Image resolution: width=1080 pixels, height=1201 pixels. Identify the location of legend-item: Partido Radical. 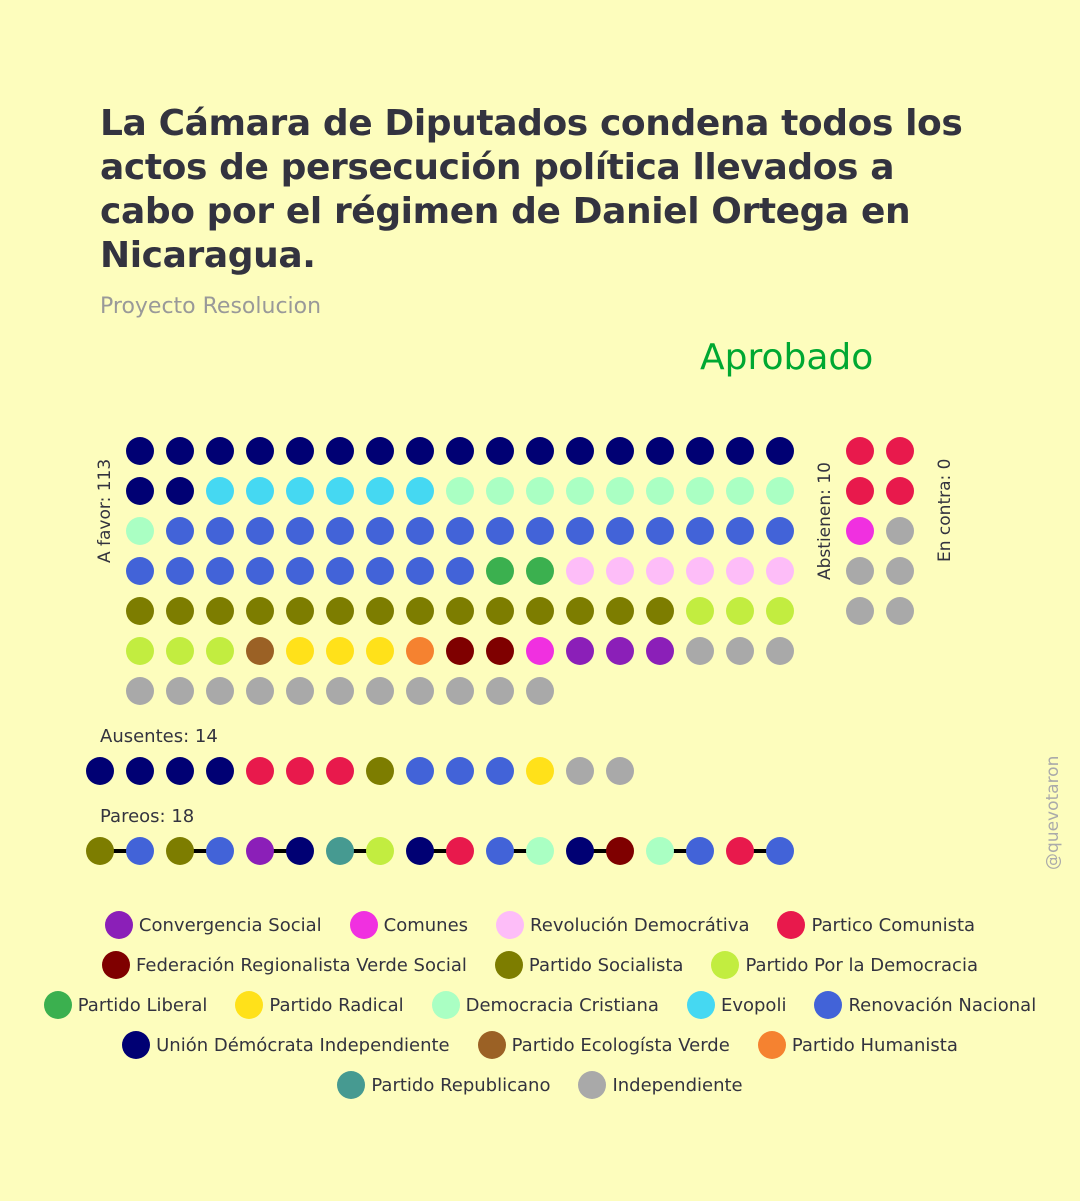
(319, 1005).